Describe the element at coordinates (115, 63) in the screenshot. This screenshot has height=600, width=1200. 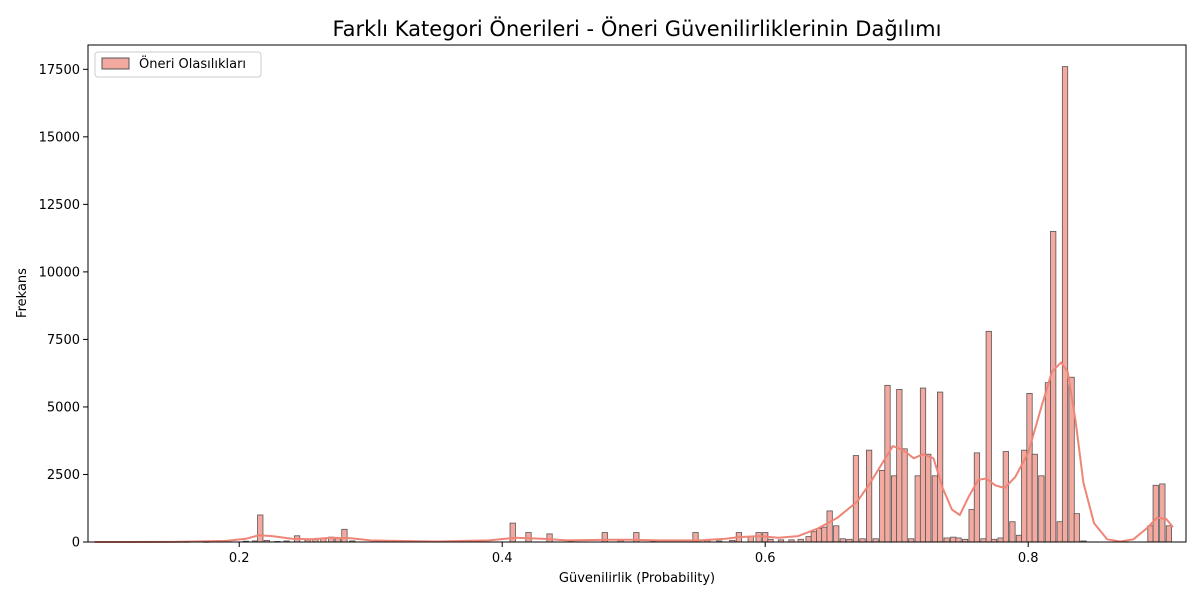
I see `legend-swatch` at that location.